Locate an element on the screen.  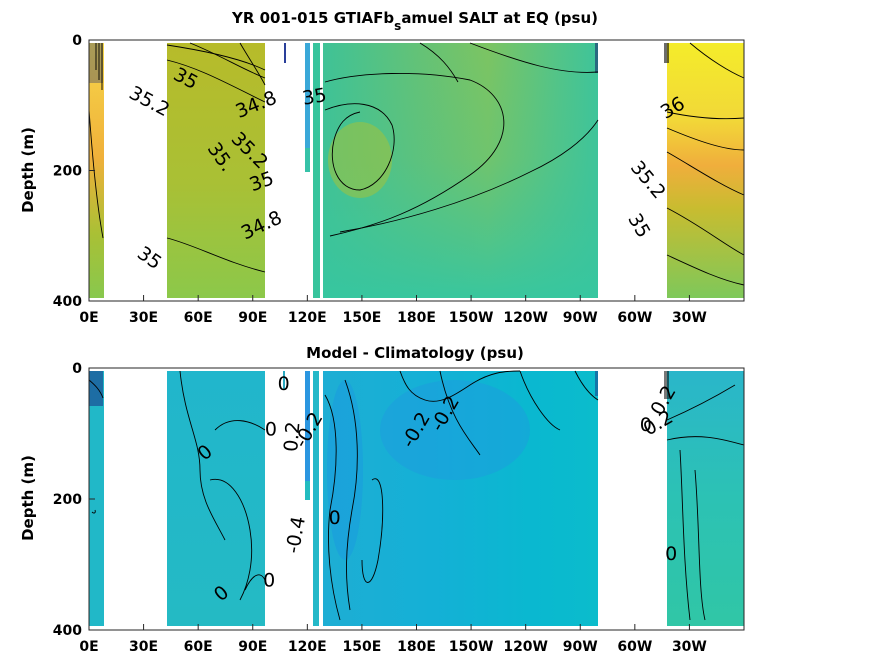
bottom-west-edge-dark is located at coordinates (96, 388).